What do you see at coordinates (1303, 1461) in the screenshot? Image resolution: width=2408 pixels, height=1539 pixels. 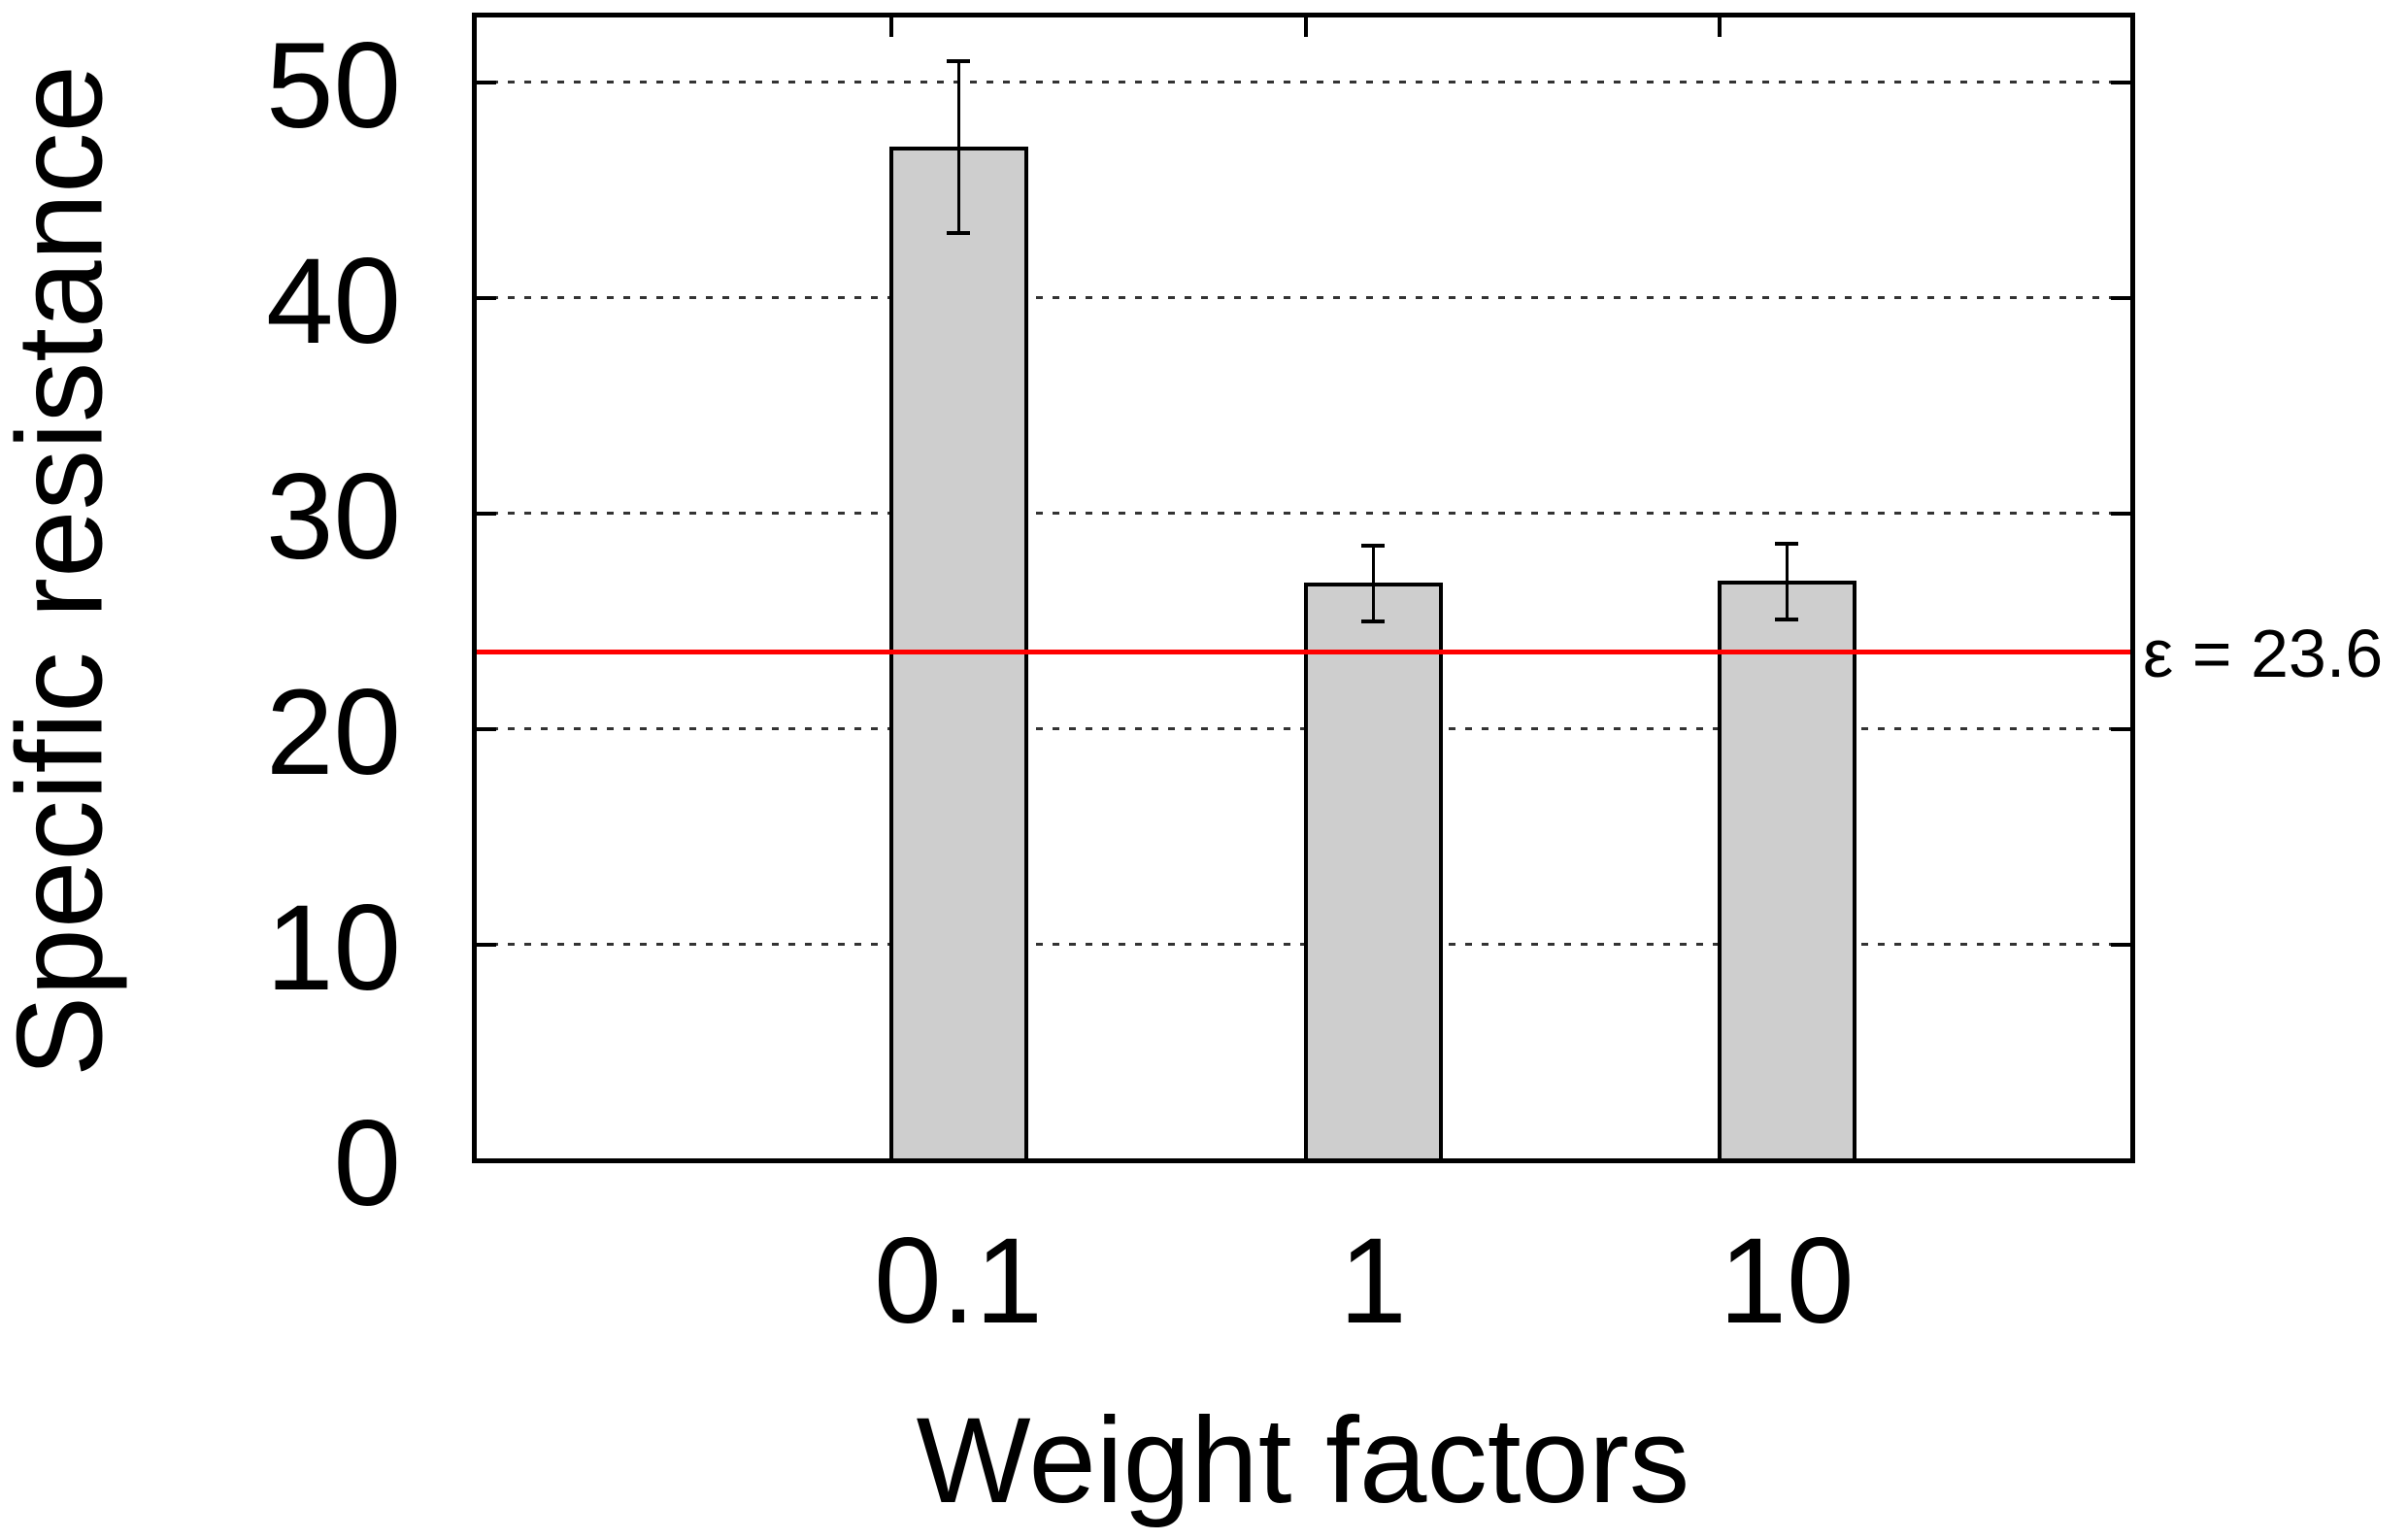 I see `x-axis-title: Weight factors` at bounding box center [1303, 1461].